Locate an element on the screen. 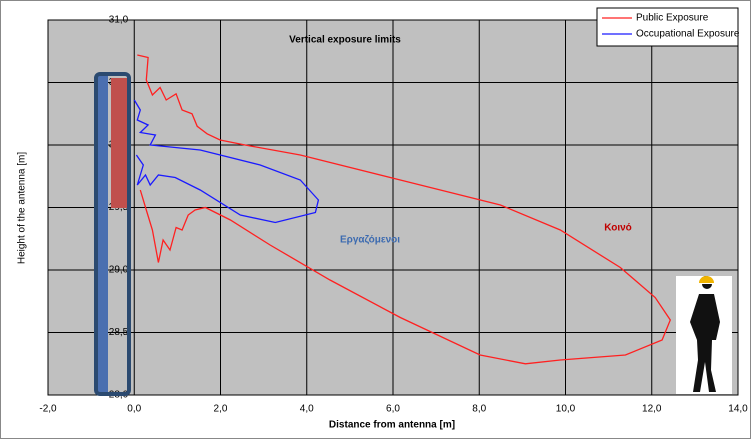  x-tick-label: 8,0 is located at coordinates (479, 409).